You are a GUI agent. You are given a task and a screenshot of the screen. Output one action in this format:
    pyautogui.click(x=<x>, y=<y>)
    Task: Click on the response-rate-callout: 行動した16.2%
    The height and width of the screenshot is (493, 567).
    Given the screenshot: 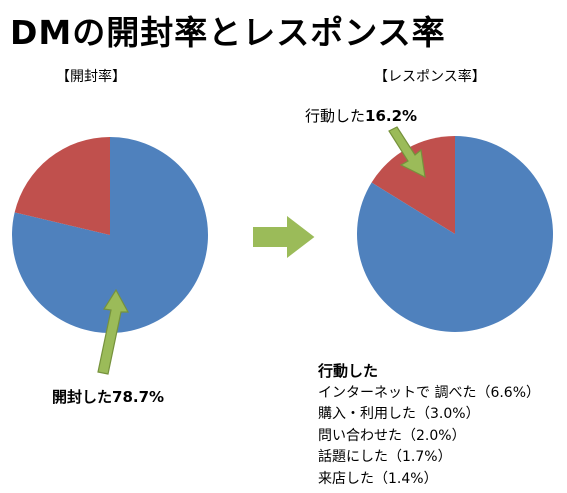 What is the action you would take?
    pyautogui.click(x=361, y=115)
    